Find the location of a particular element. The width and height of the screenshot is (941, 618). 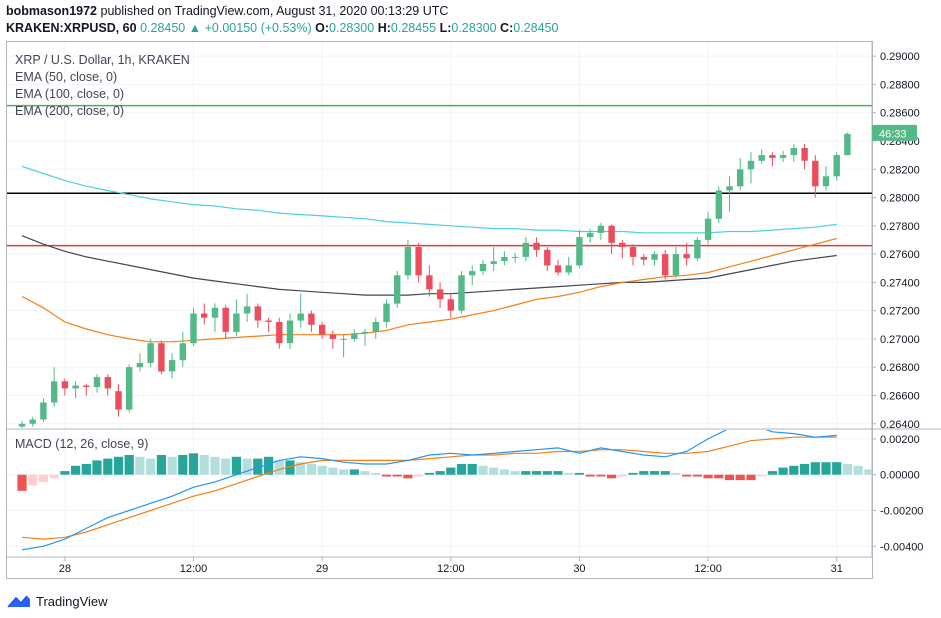

tradingview-logo: TradingView is located at coordinates (57, 601).